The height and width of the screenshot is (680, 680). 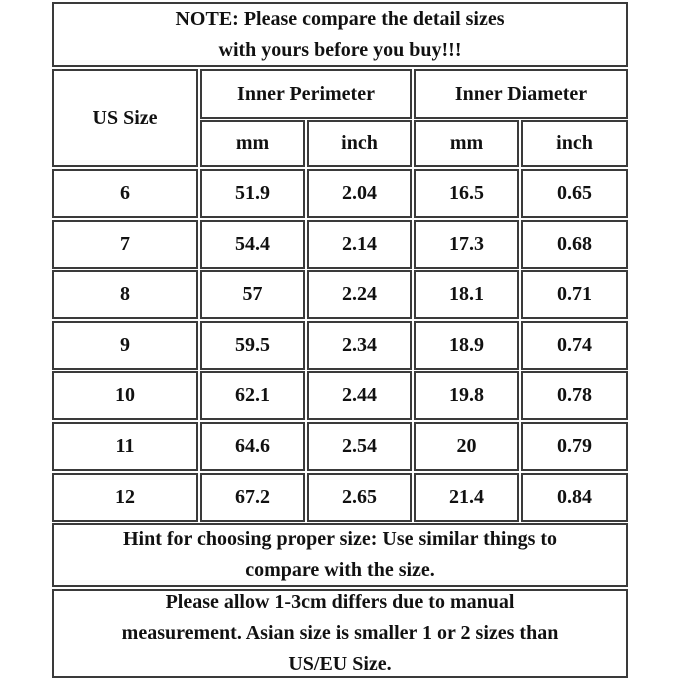 What do you see at coordinates (252, 446) in the screenshot?
I see `cell-perimeter-mm: 64.6` at bounding box center [252, 446].